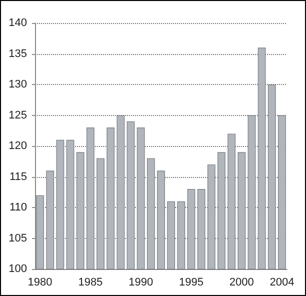 This screenshot has height=296, width=306. Describe the element at coordinates (40, 282) in the screenshot. I see `x-tick-label: 1980` at that location.